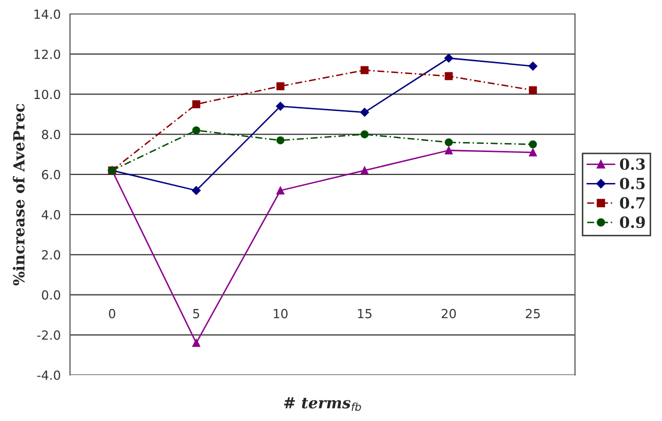 The width and height of the screenshot is (662, 421). I want to click on y-tick-label: 6.0, so click(51, 175).